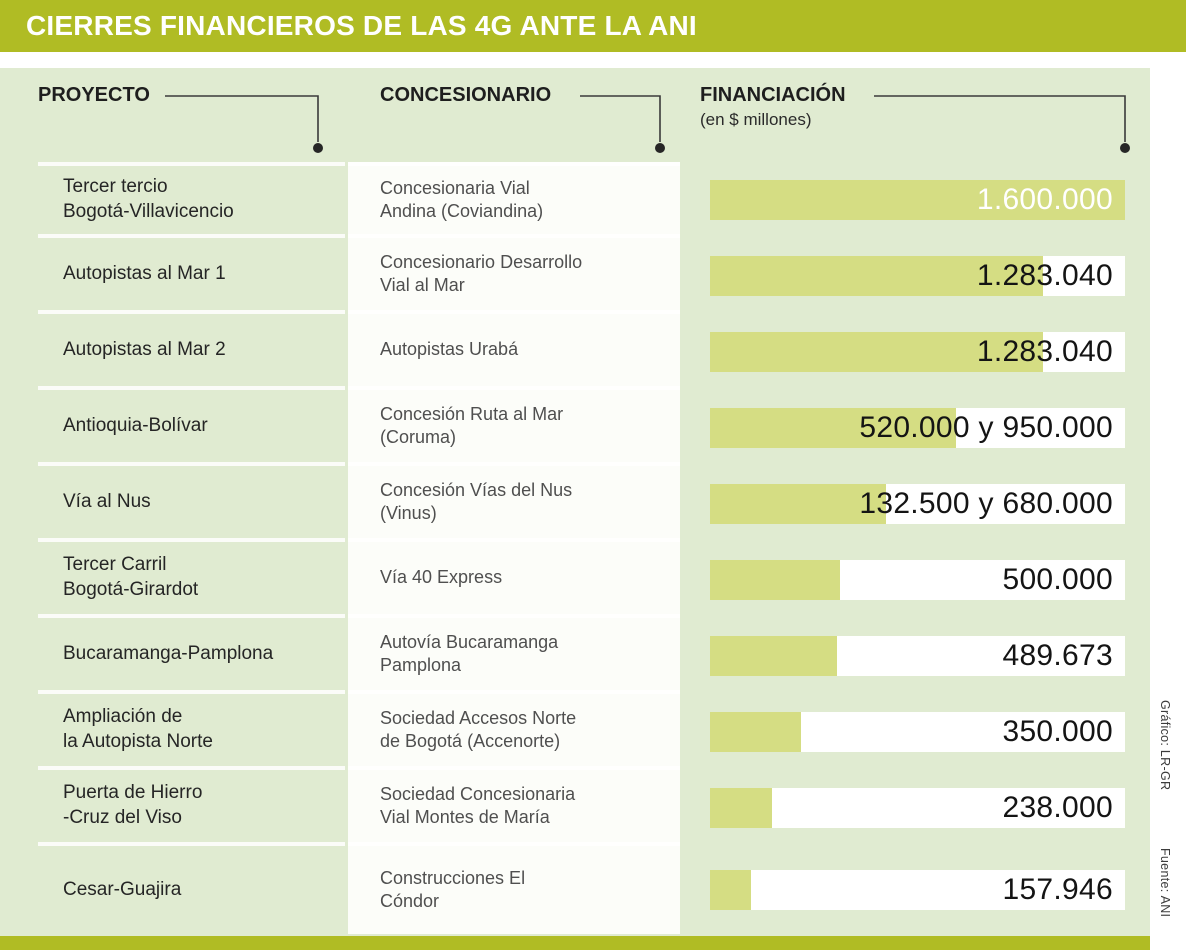 This screenshot has height=950, width=1200. What do you see at coordinates (1044, 199) in the screenshot?
I see `financing-value: 1.600.000` at bounding box center [1044, 199].